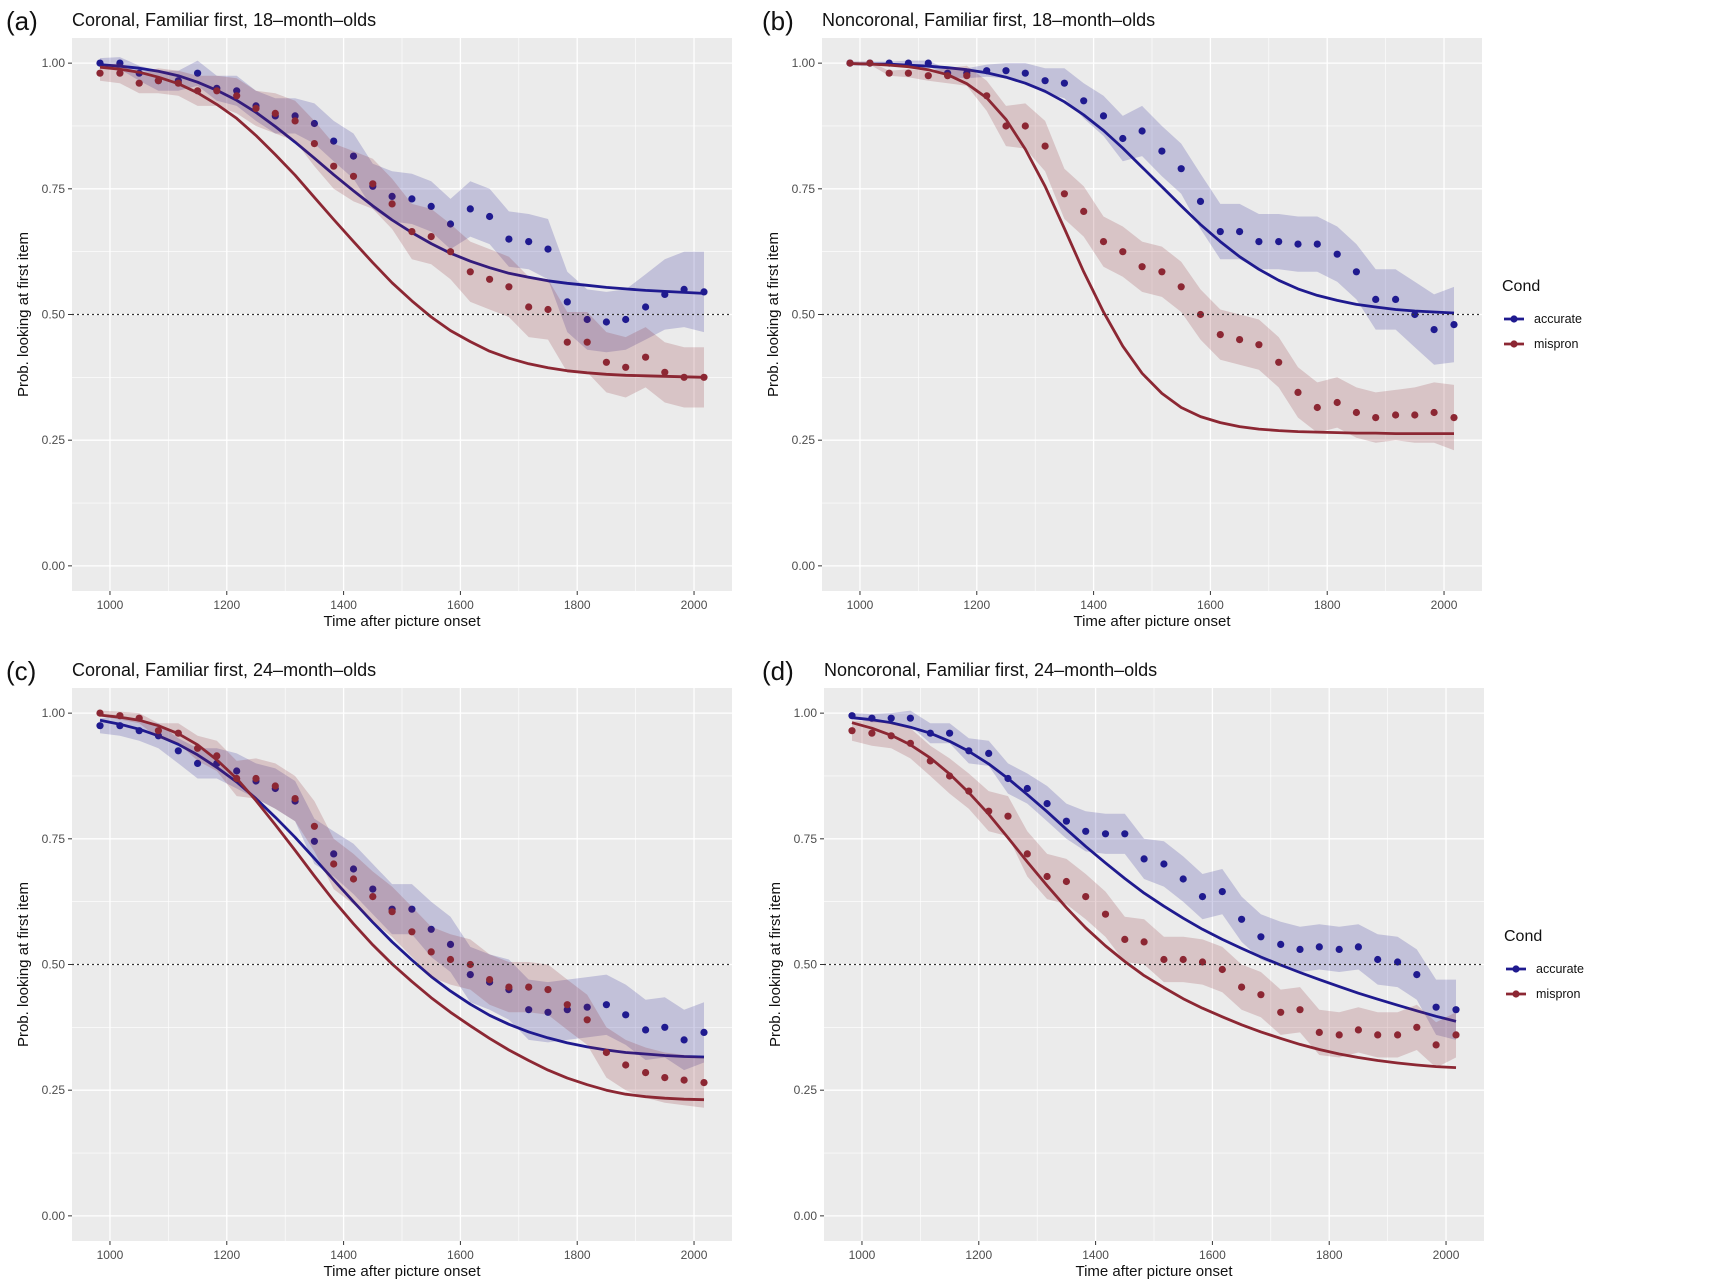  What do you see at coordinates (22, 21) in the screenshot?
I see `panel-letter: (a)` at bounding box center [22, 21].